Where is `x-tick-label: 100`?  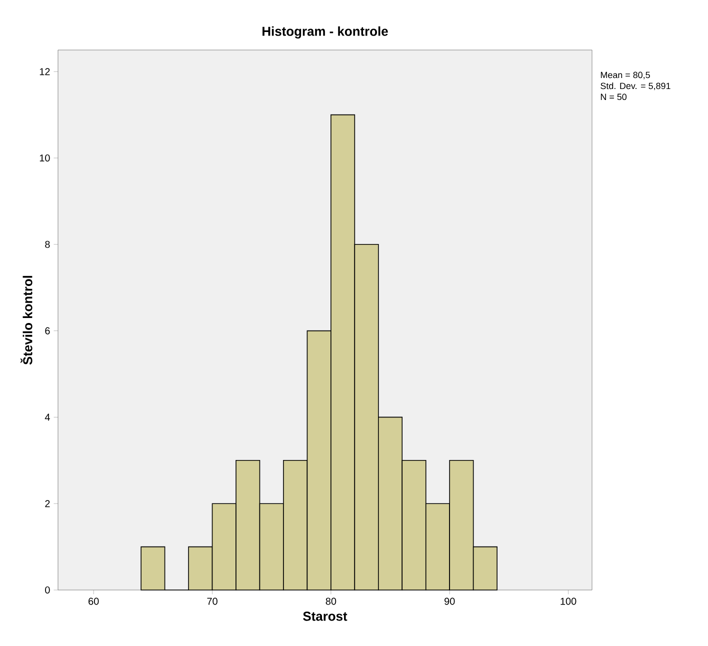
x-tick-label: 100 is located at coordinates (568, 601).